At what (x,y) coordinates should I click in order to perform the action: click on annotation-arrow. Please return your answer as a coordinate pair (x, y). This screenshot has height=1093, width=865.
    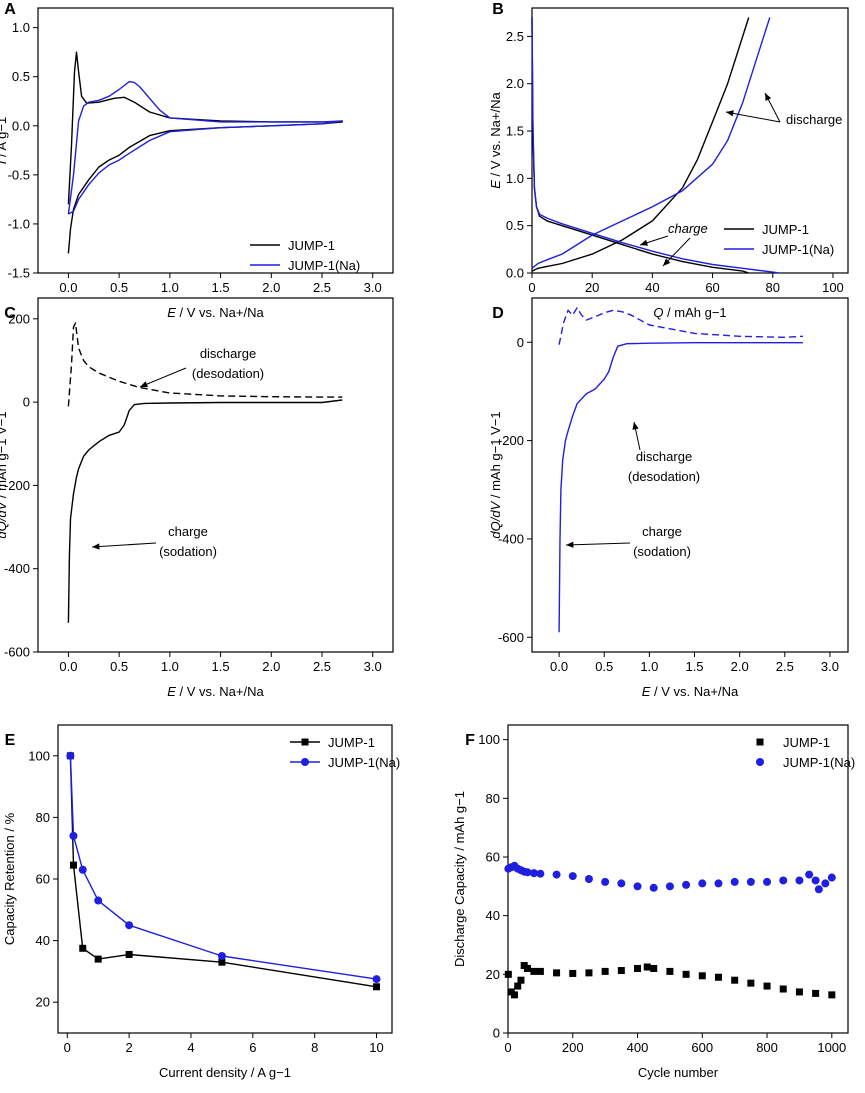
    Looking at the image, I should click on (124, 545).